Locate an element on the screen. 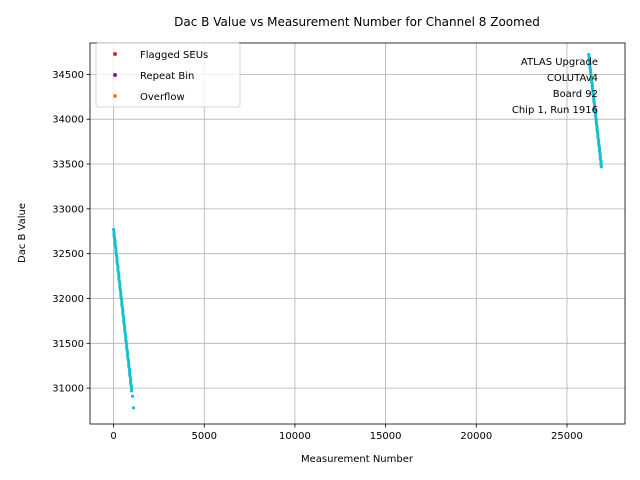  y-tick-label: 34000 is located at coordinates (68, 120).